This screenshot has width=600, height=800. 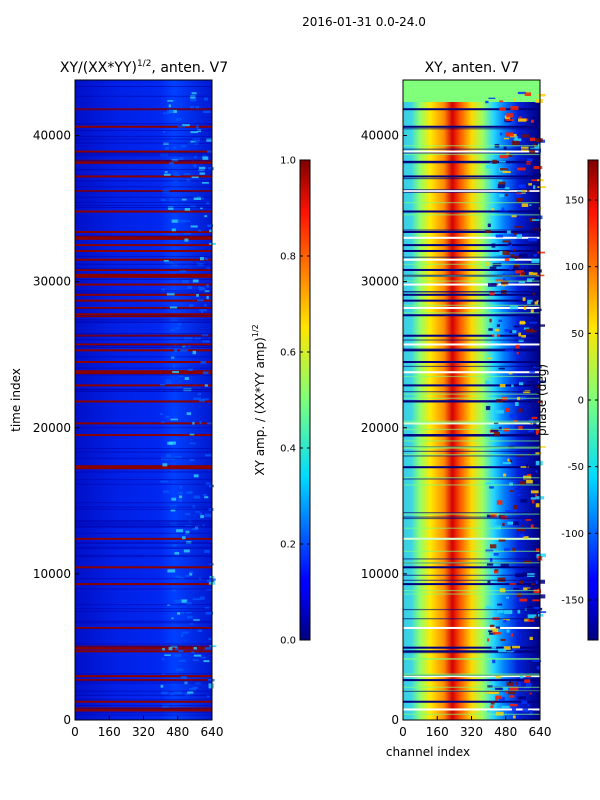 What do you see at coordinates (288, 353) in the screenshot?
I see `colorbar-tick-label: 0.6` at bounding box center [288, 353].